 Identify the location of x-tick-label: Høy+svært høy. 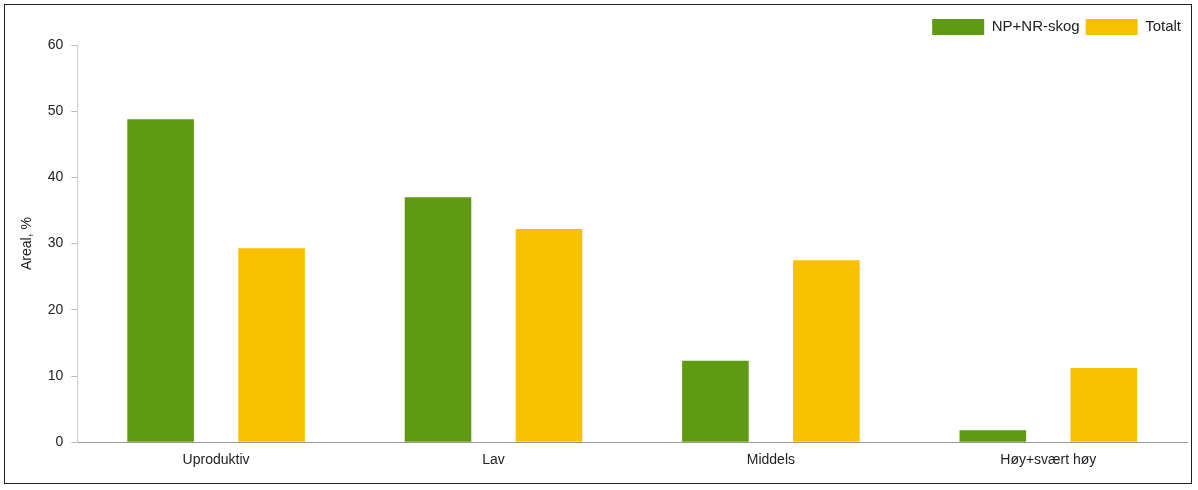
(1048, 459).